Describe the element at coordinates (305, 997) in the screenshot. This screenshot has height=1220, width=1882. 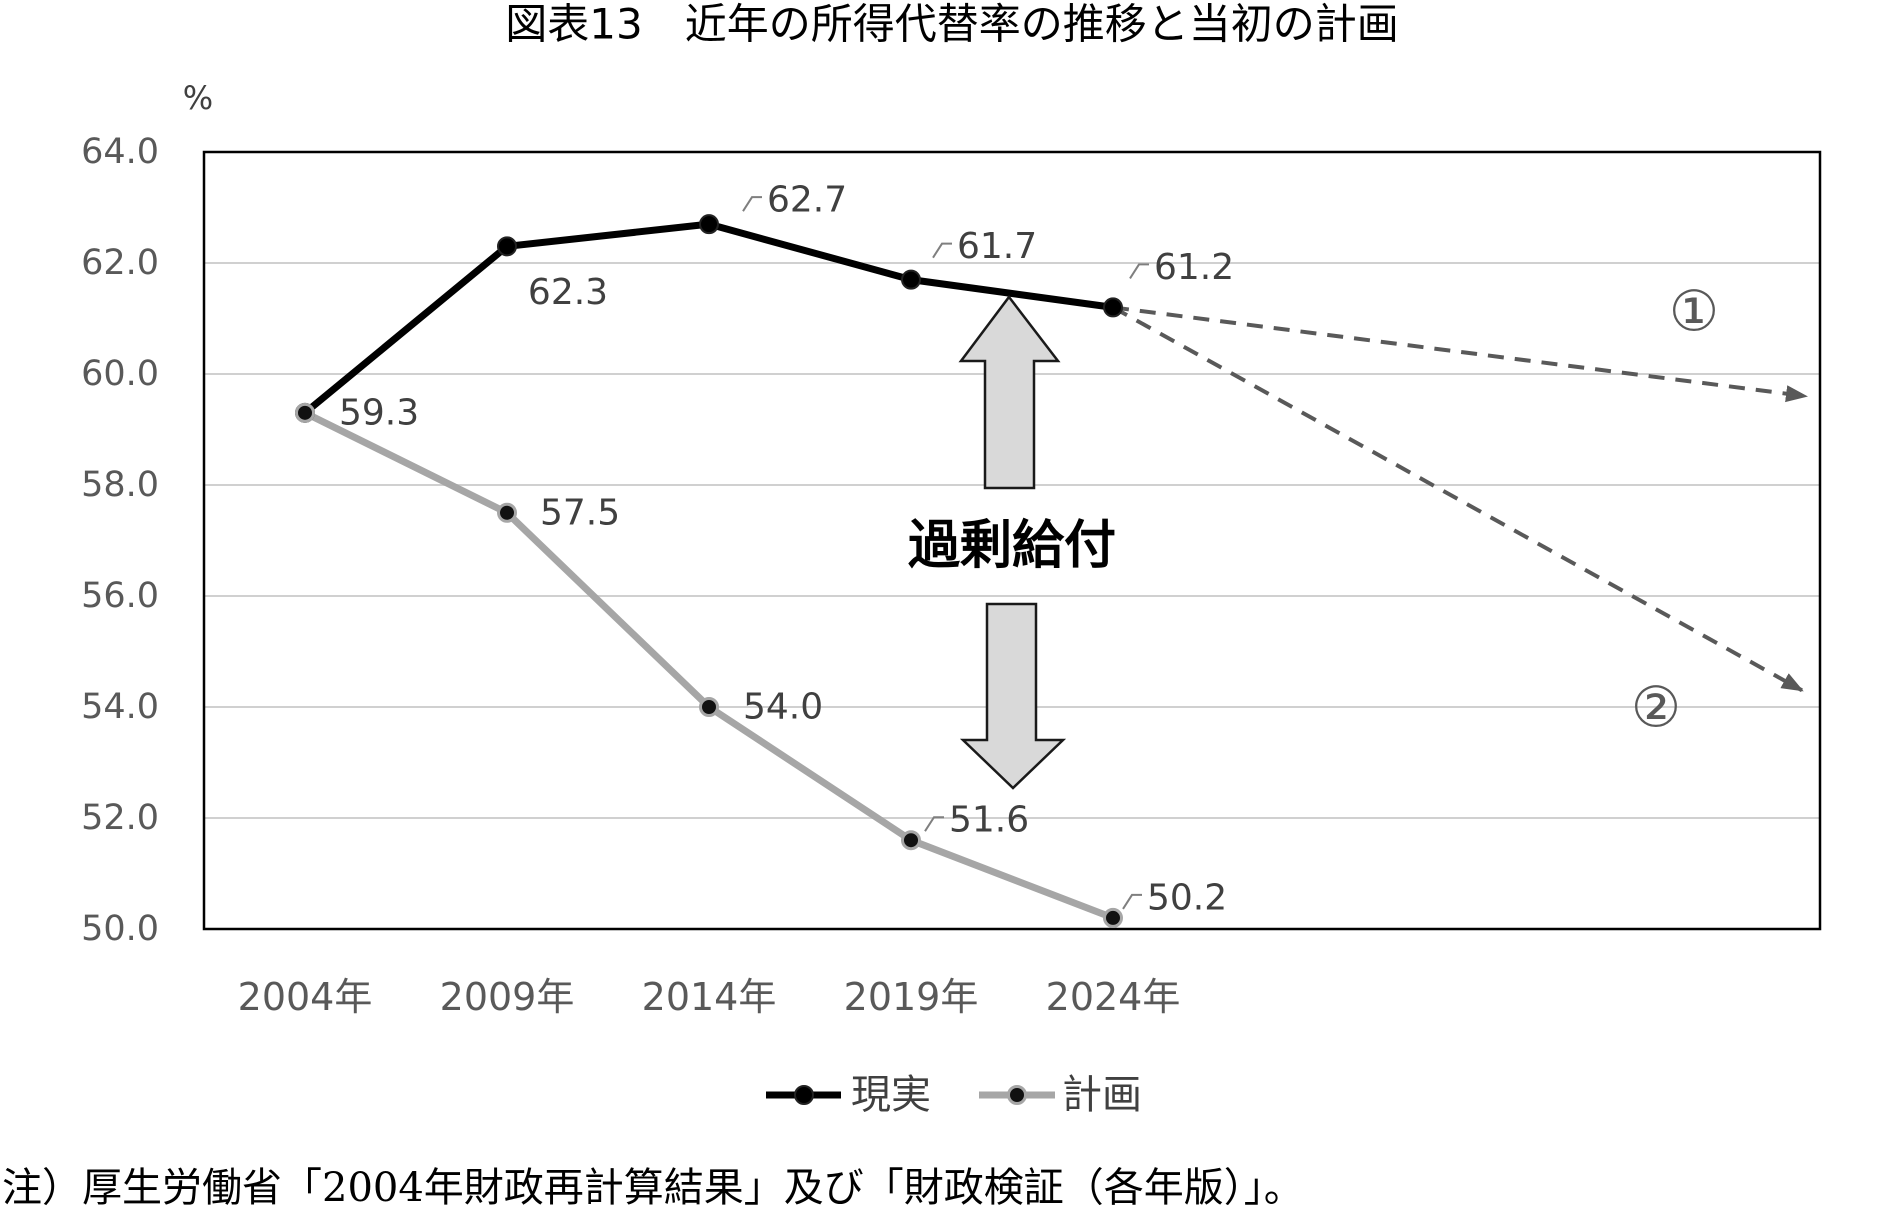
I see `x-tick-label: 2004年` at that location.